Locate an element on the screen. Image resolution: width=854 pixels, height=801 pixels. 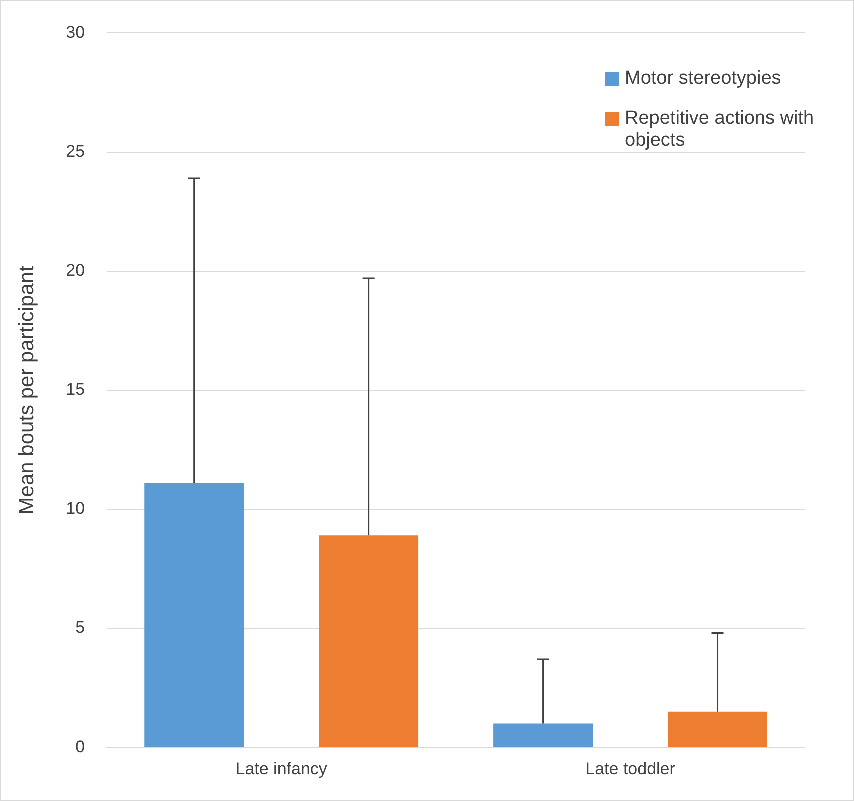
y-tick-label: 5 is located at coordinates (81, 628).